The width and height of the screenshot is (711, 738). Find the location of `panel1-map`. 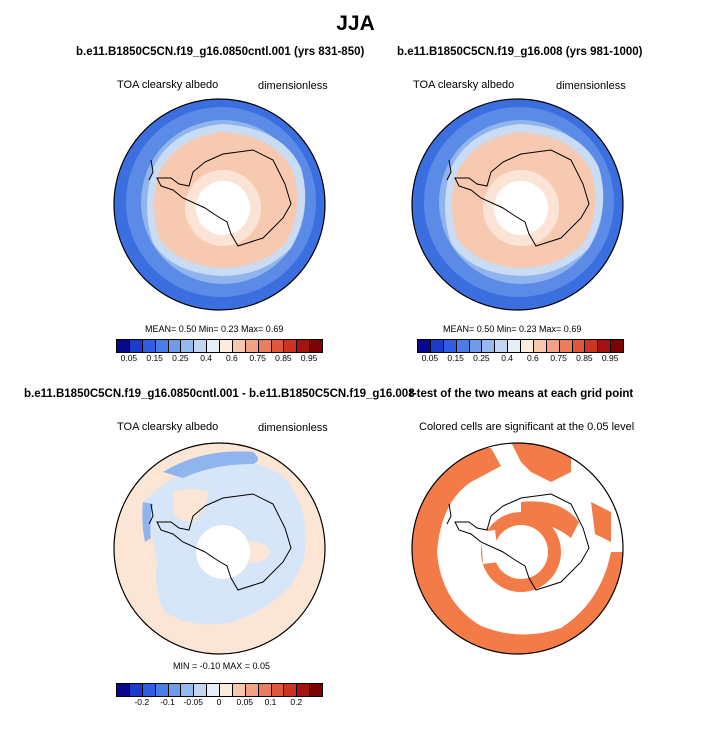

panel1-map is located at coordinates (219, 204).